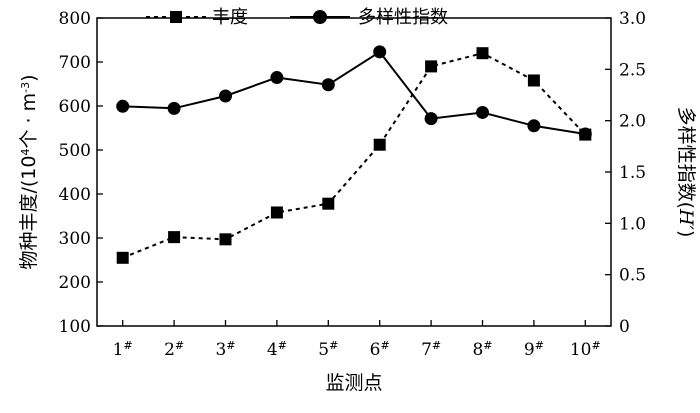 This screenshot has height=413, width=700. I want to click on x-tick-label: 1#, so click(123, 350).